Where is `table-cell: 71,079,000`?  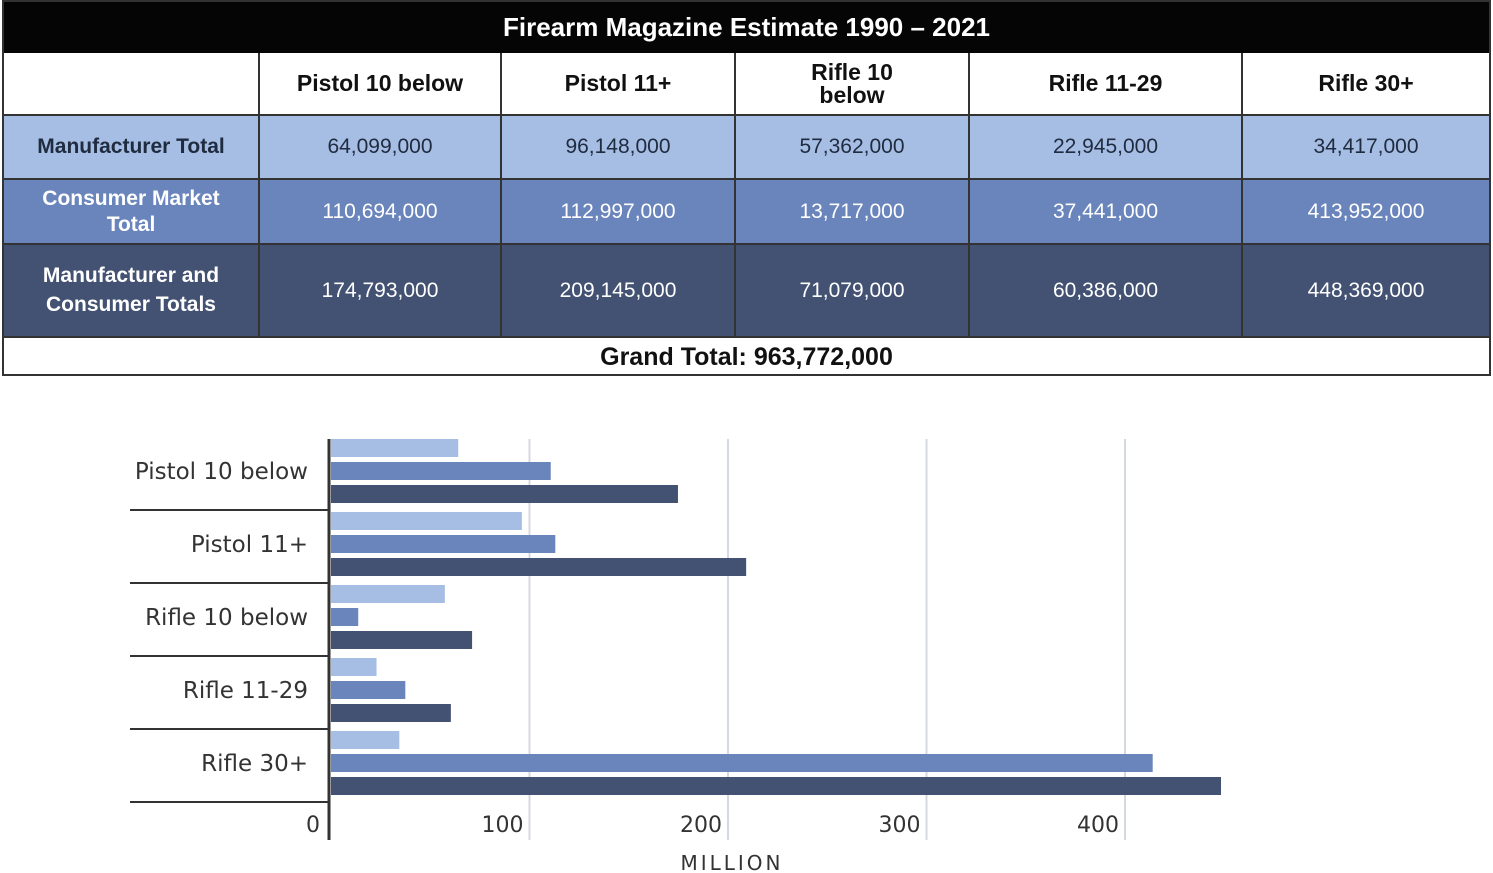
table-cell: 71,079,000 is located at coordinates (853, 291).